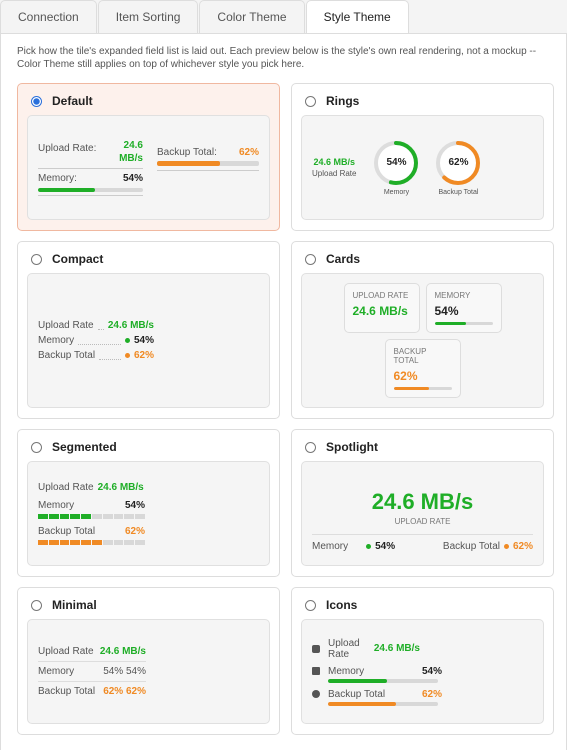 This screenshot has width=567, height=750. I want to click on field-row: Memory 54%, so click(96, 340).